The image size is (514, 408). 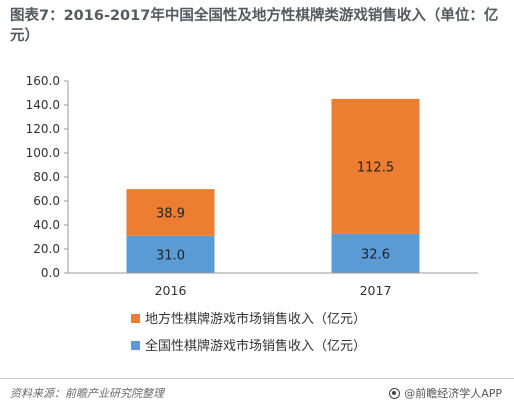 What do you see at coordinates (257, 393) in the screenshot?
I see `footer: 资料来源：前瞻产业研究院整理 @前瞻经济学人APP` at bounding box center [257, 393].